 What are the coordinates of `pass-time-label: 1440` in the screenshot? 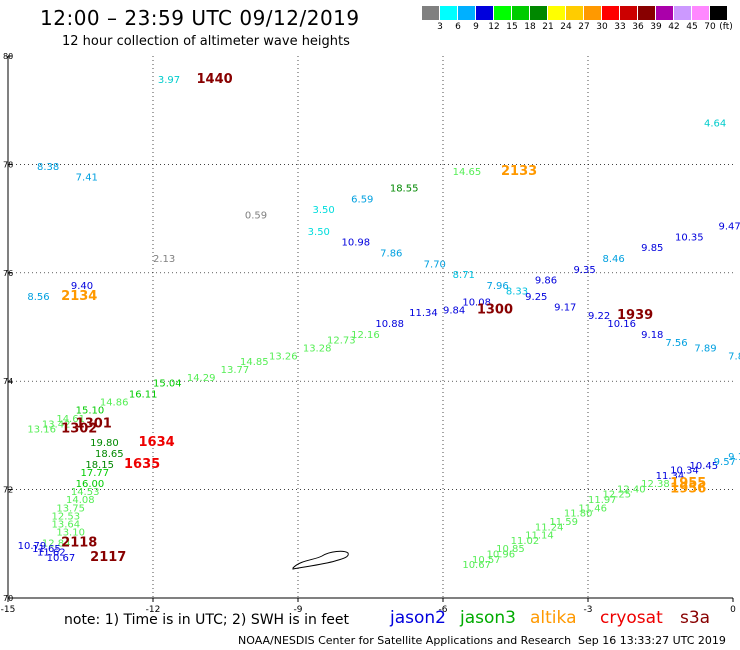 It's located at (215, 79).